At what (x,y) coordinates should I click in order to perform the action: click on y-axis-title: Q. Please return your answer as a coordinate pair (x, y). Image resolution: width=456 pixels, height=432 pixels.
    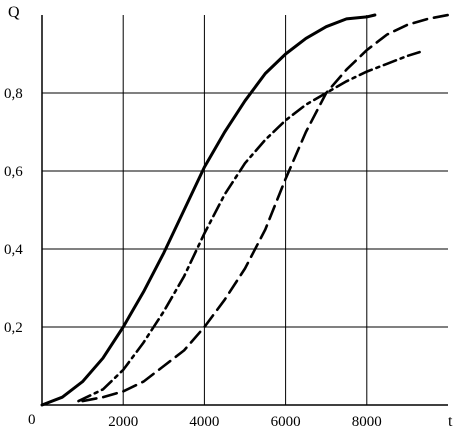
    Looking at the image, I should click on (14, 12).